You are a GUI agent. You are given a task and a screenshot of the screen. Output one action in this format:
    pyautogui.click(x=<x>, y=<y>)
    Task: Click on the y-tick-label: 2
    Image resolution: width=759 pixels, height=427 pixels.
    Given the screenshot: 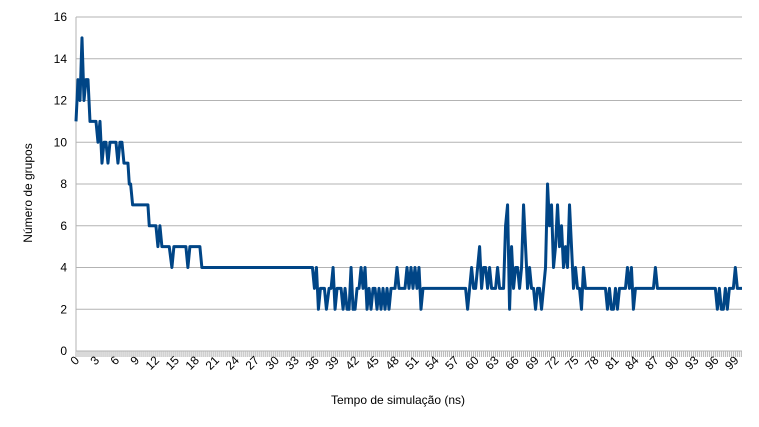 What is the action you would take?
    pyautogui.click(x=63, y=309)
    